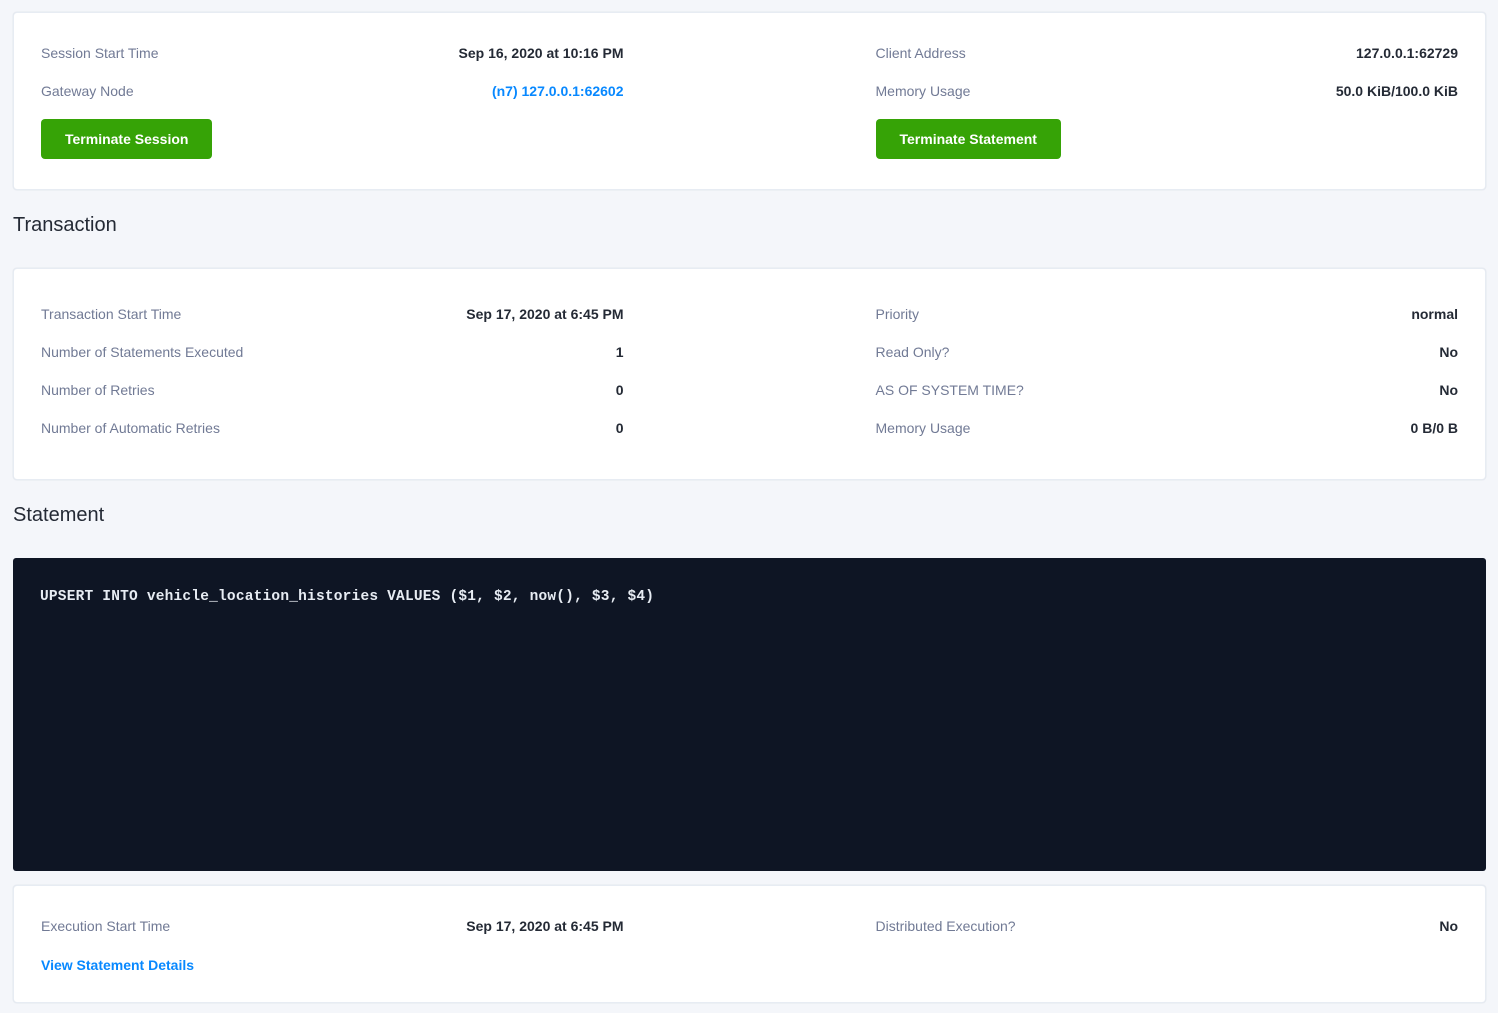 This screenshot has width=1498, height=1013. What do you see at coordinates (968, 139) in the screenshot?
I see `terminate-statement-button: Terminate Statement` at bounding box center [968, 139].